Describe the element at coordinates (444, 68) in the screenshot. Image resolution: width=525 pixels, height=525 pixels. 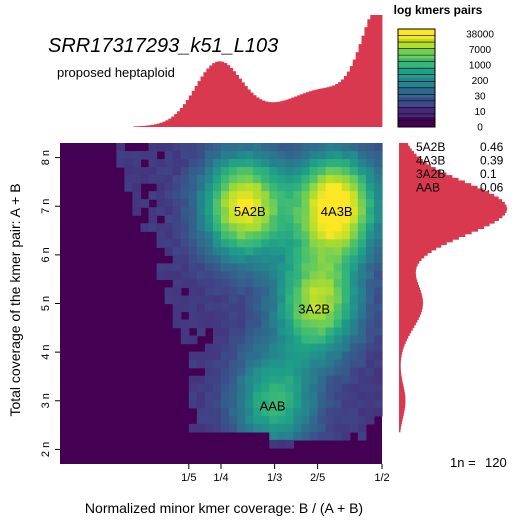
I see `color-legend: log kmers pairs 380007000100020030100` at that location.